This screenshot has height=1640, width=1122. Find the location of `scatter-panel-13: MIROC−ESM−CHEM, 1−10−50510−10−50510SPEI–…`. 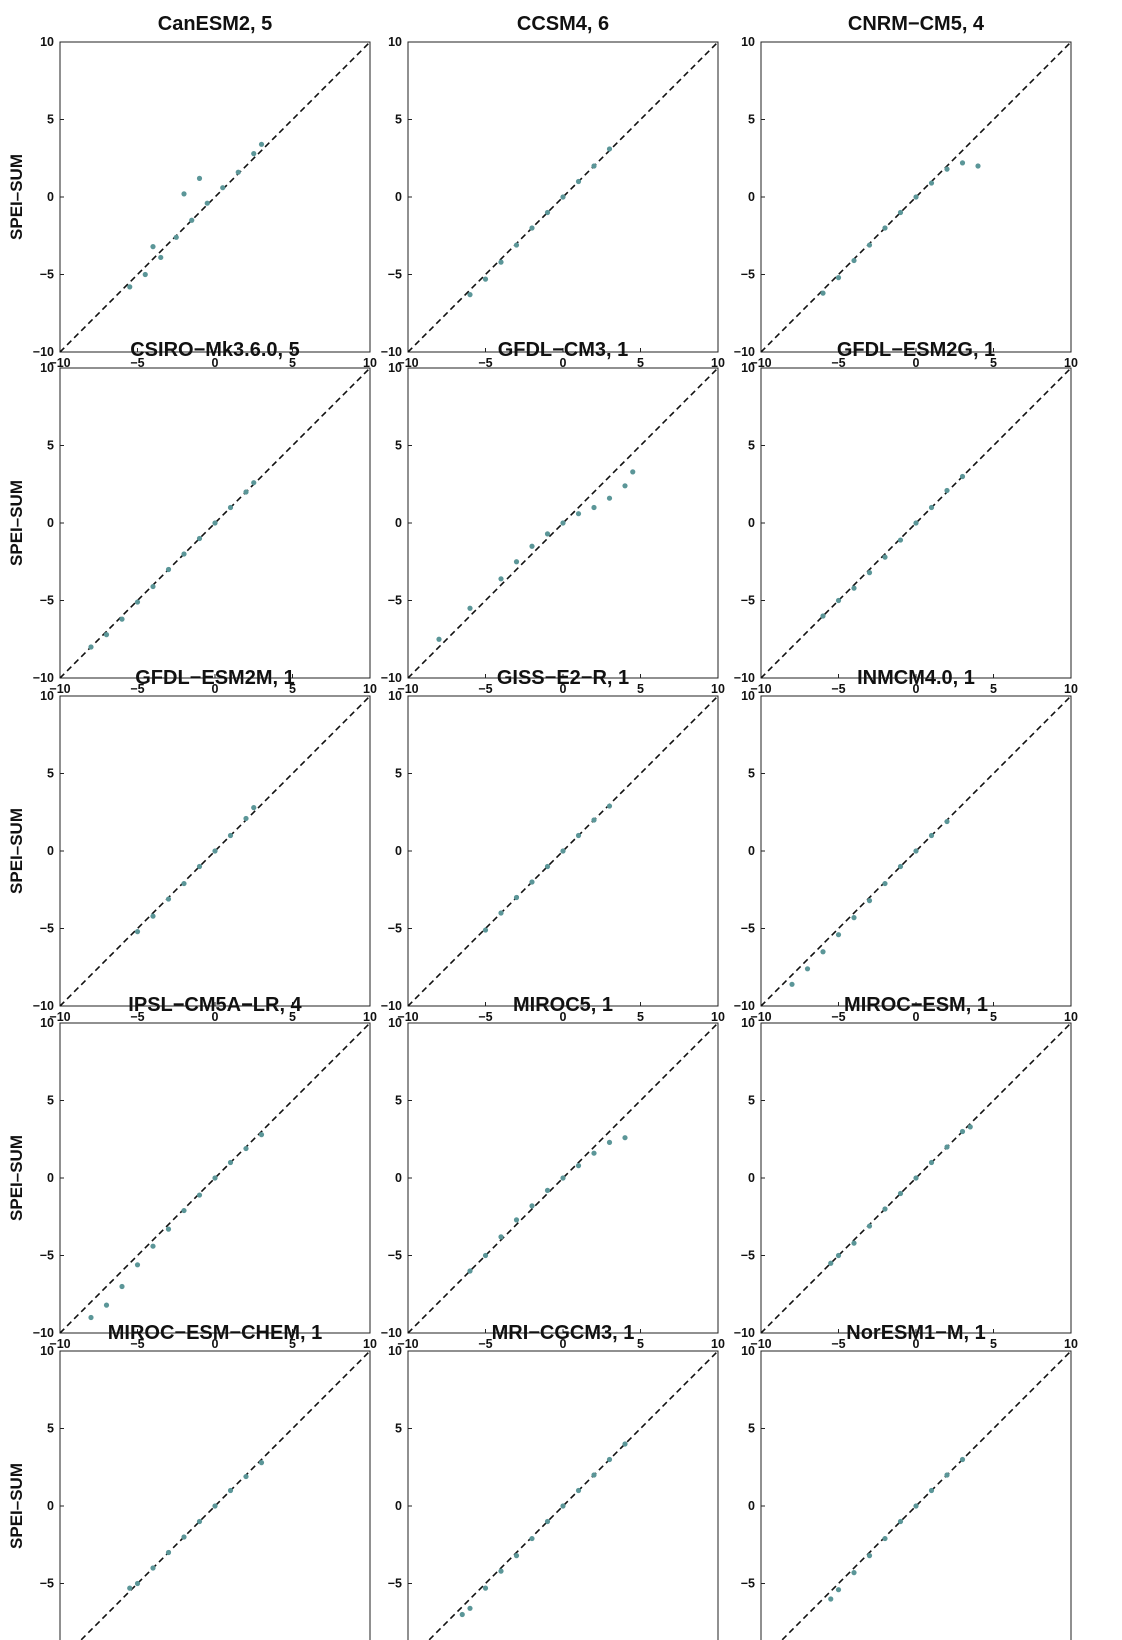

scatter-panel-13: MIROC−ESM−CHEM, 1−10−50510−10−50510SPEI–… is located at coordinates (189, 1481).